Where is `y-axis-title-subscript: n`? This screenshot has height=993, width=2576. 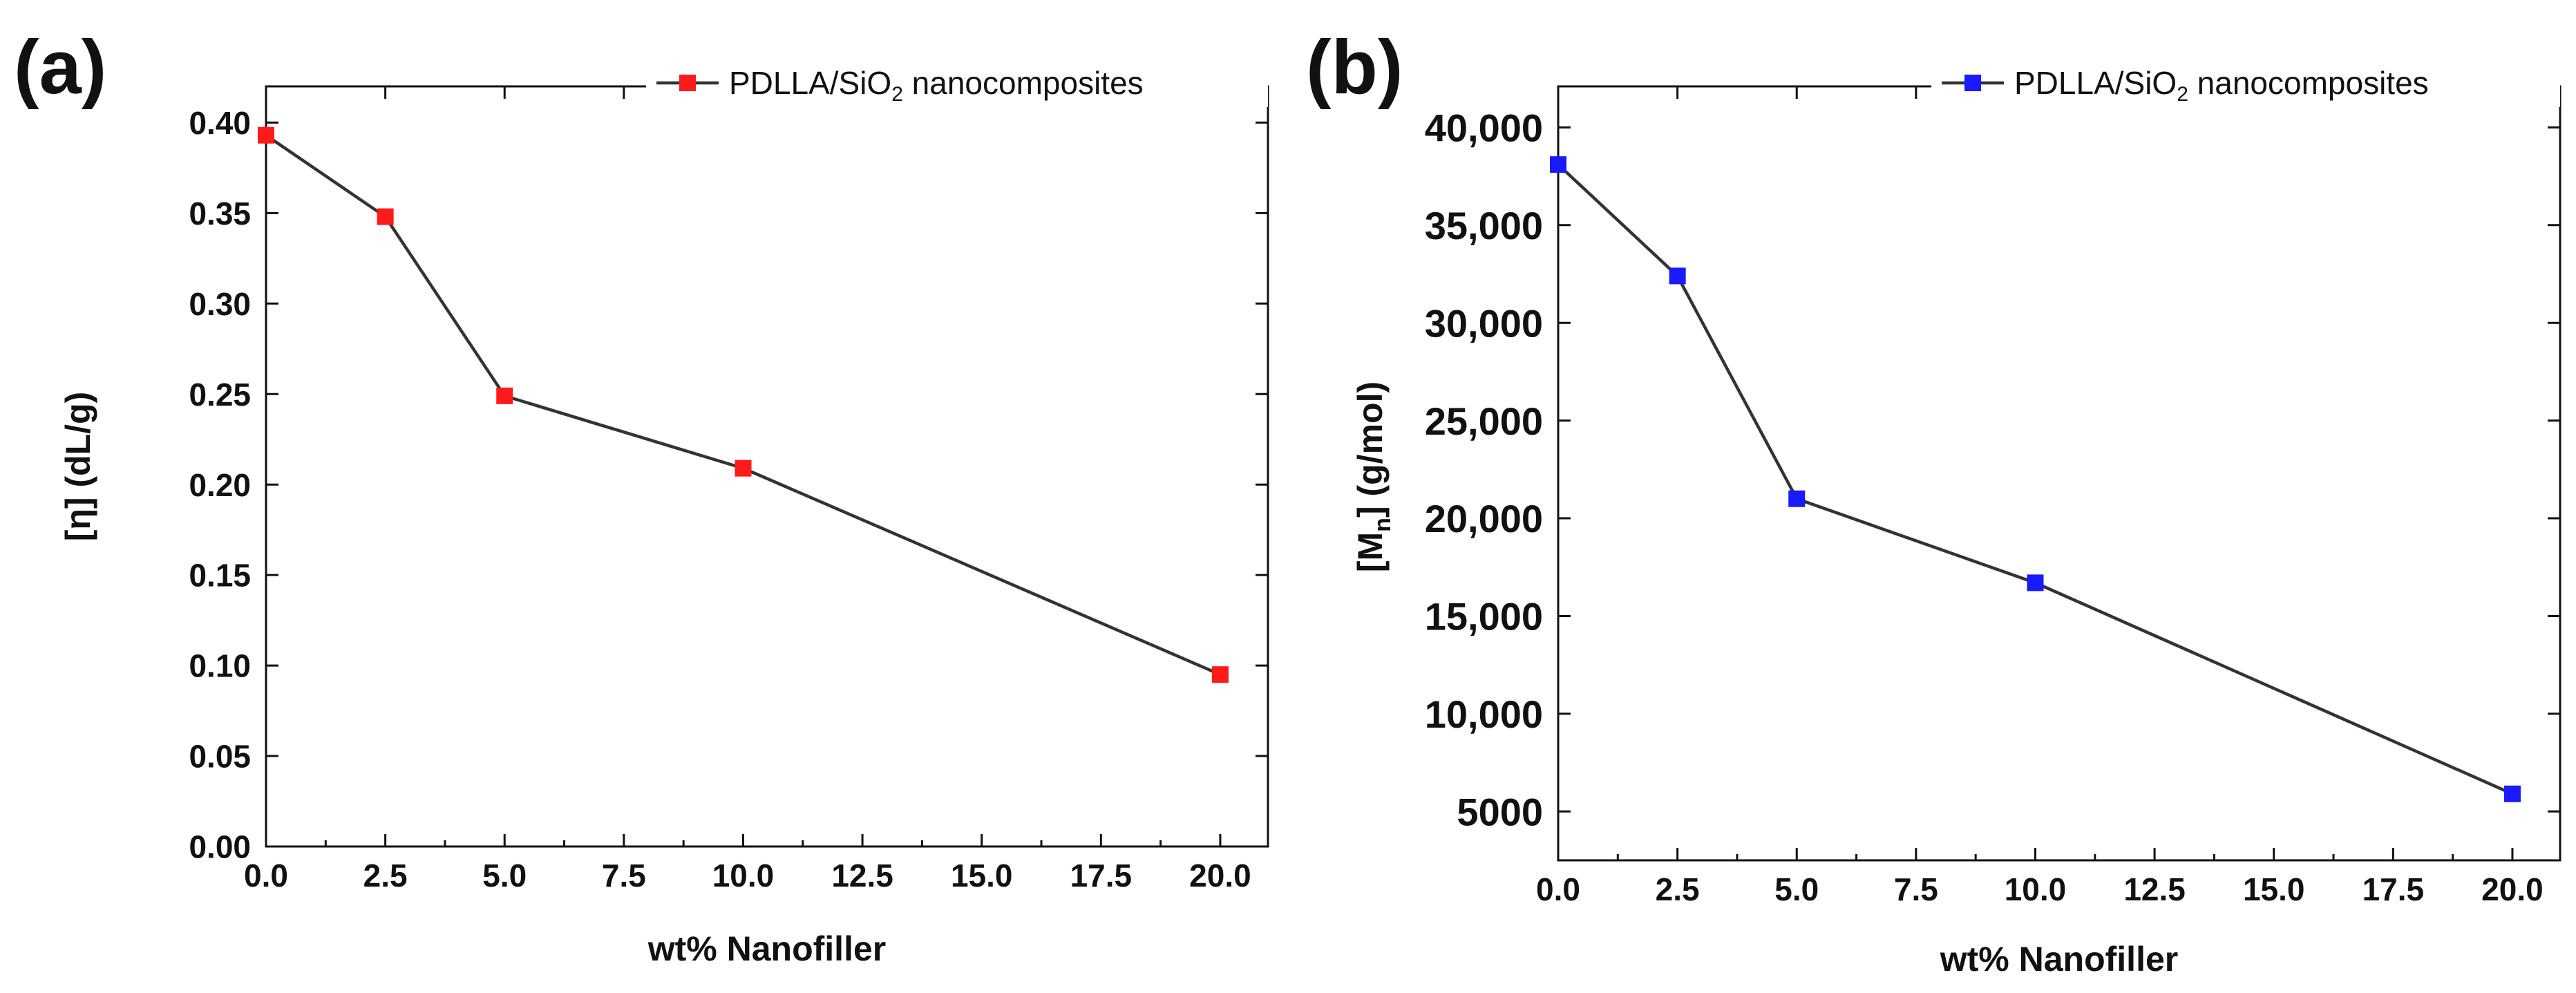
y-axis-title-subscript: n is located at coordinates (1383, 525).